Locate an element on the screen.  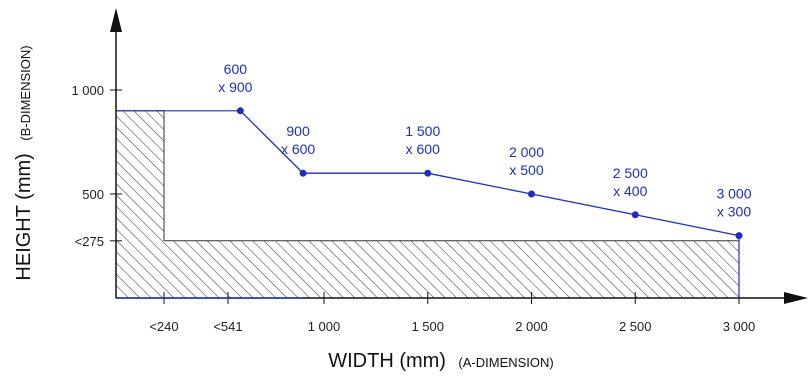
y-tick-label: 500 is located at coordinates (93, 194).